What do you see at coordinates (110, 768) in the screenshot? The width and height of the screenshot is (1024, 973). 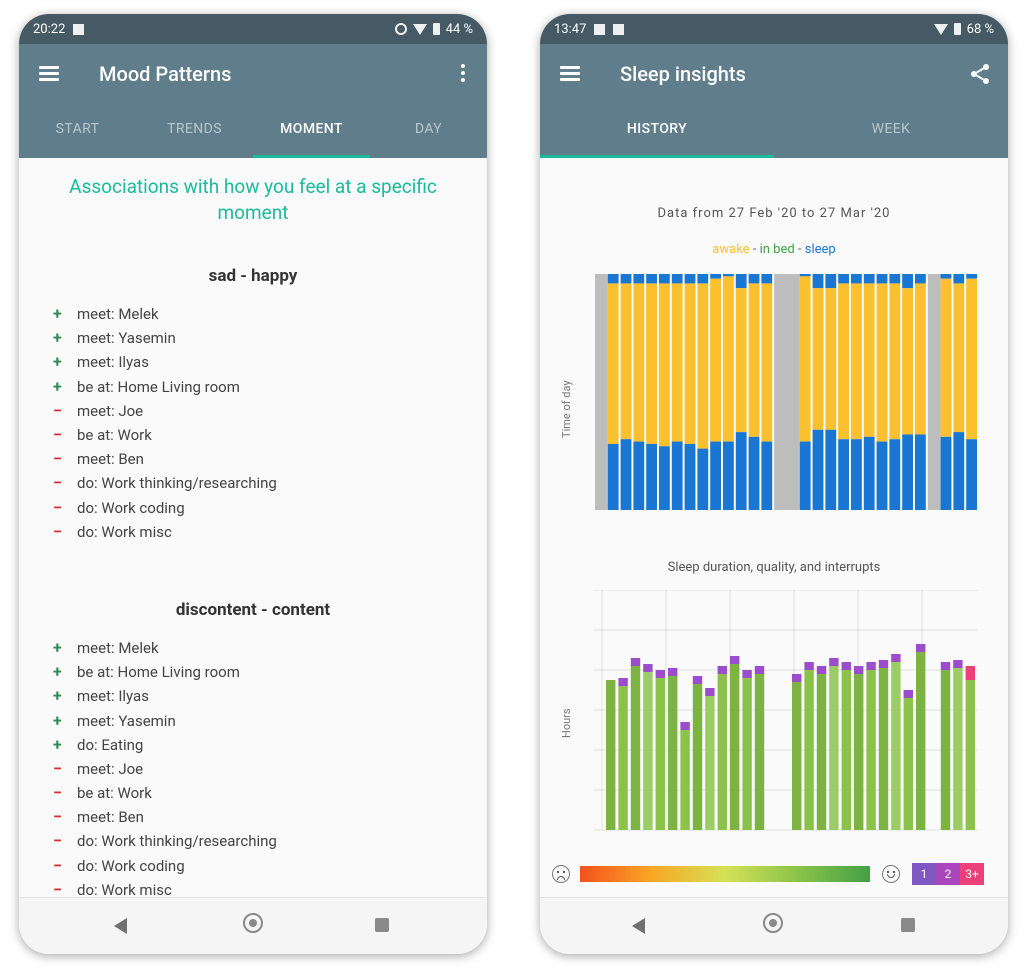 I see `association-text: meet: Joe` at bounding box center [110, 768].